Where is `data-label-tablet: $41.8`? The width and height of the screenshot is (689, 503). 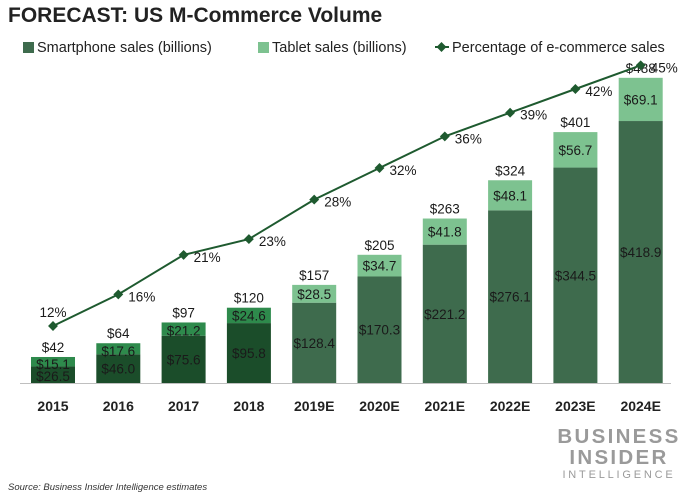 data-label-tablet: $41.8 is located at coordinates (445, 232).